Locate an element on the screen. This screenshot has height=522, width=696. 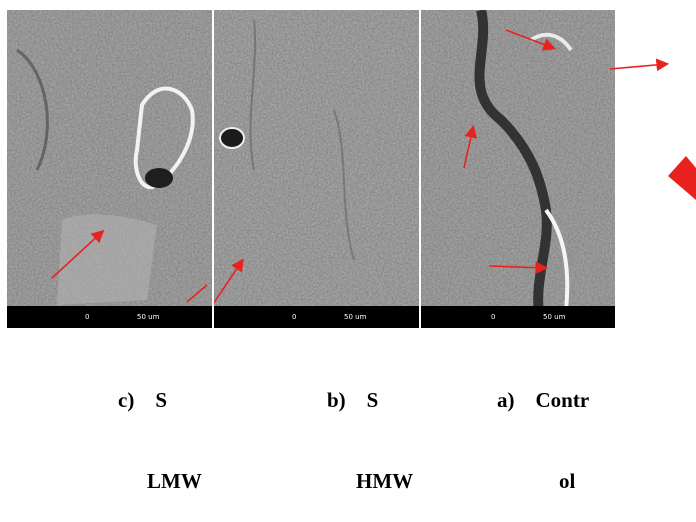
caption-a-line1: a) Contr is located at coordinates (543, 400).